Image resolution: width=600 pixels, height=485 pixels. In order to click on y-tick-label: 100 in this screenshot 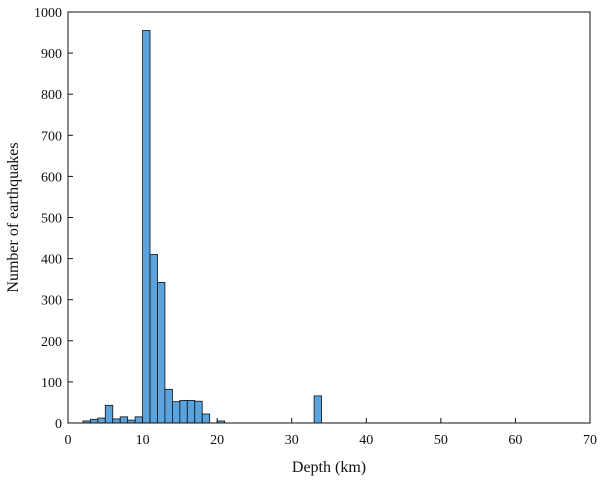, I will do `click(51, 383)`.